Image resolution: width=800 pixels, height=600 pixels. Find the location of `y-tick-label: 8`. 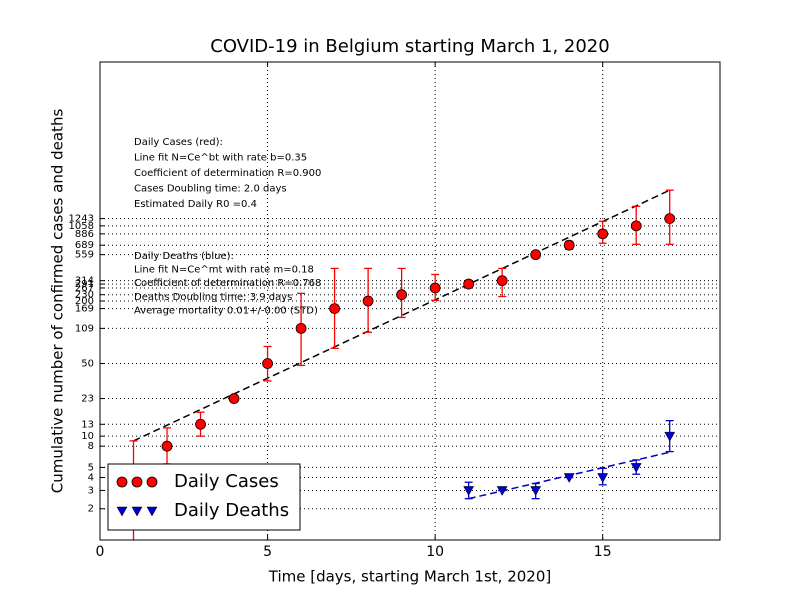

y-tick-label: 8 is located at coordinates (91, 446).